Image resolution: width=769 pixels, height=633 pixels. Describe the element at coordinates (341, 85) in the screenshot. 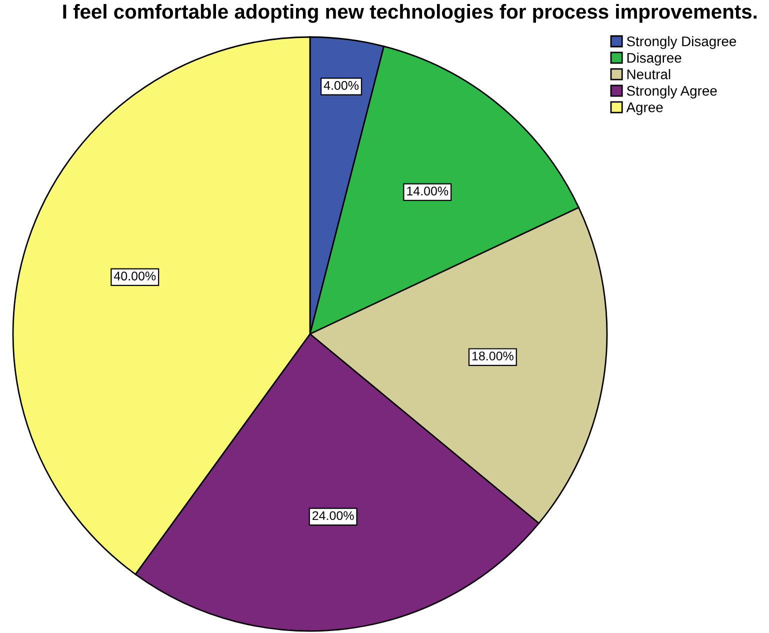

I see `data-label: 4.00%` at that location.